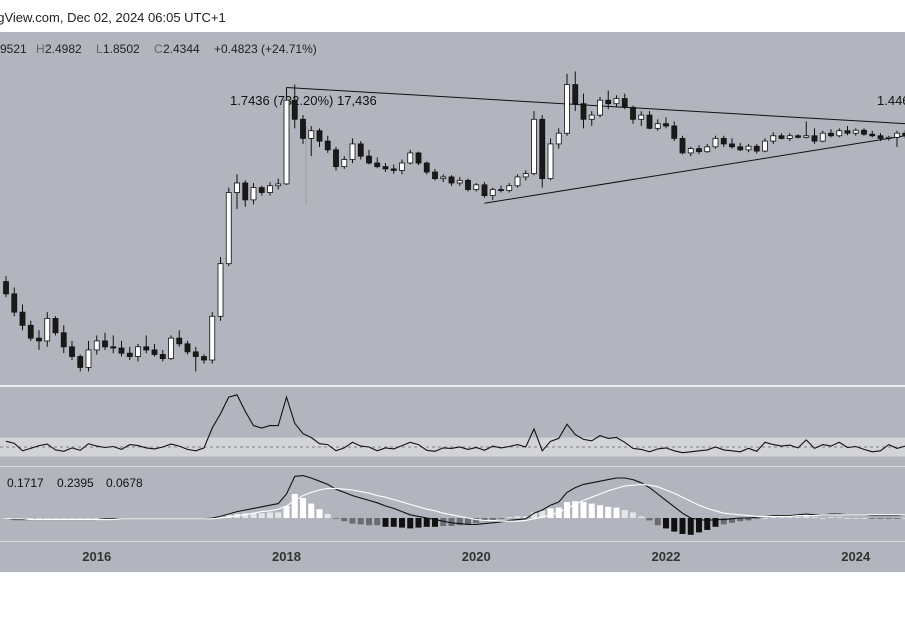 The image size is (905, 618). What do you see at coordinates (891, 100) in the screenshot?
I see `right-annotation: 1.446` at bounding box center [891, 100].